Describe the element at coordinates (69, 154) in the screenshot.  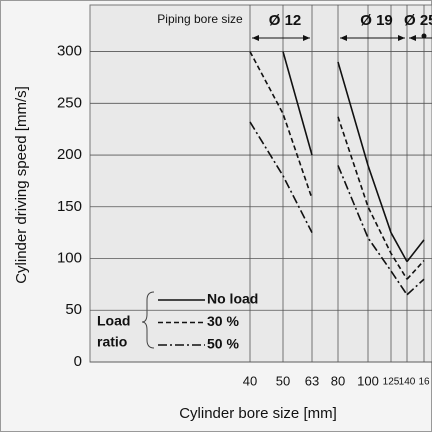
I see `y-tick-label: 200` at that location.